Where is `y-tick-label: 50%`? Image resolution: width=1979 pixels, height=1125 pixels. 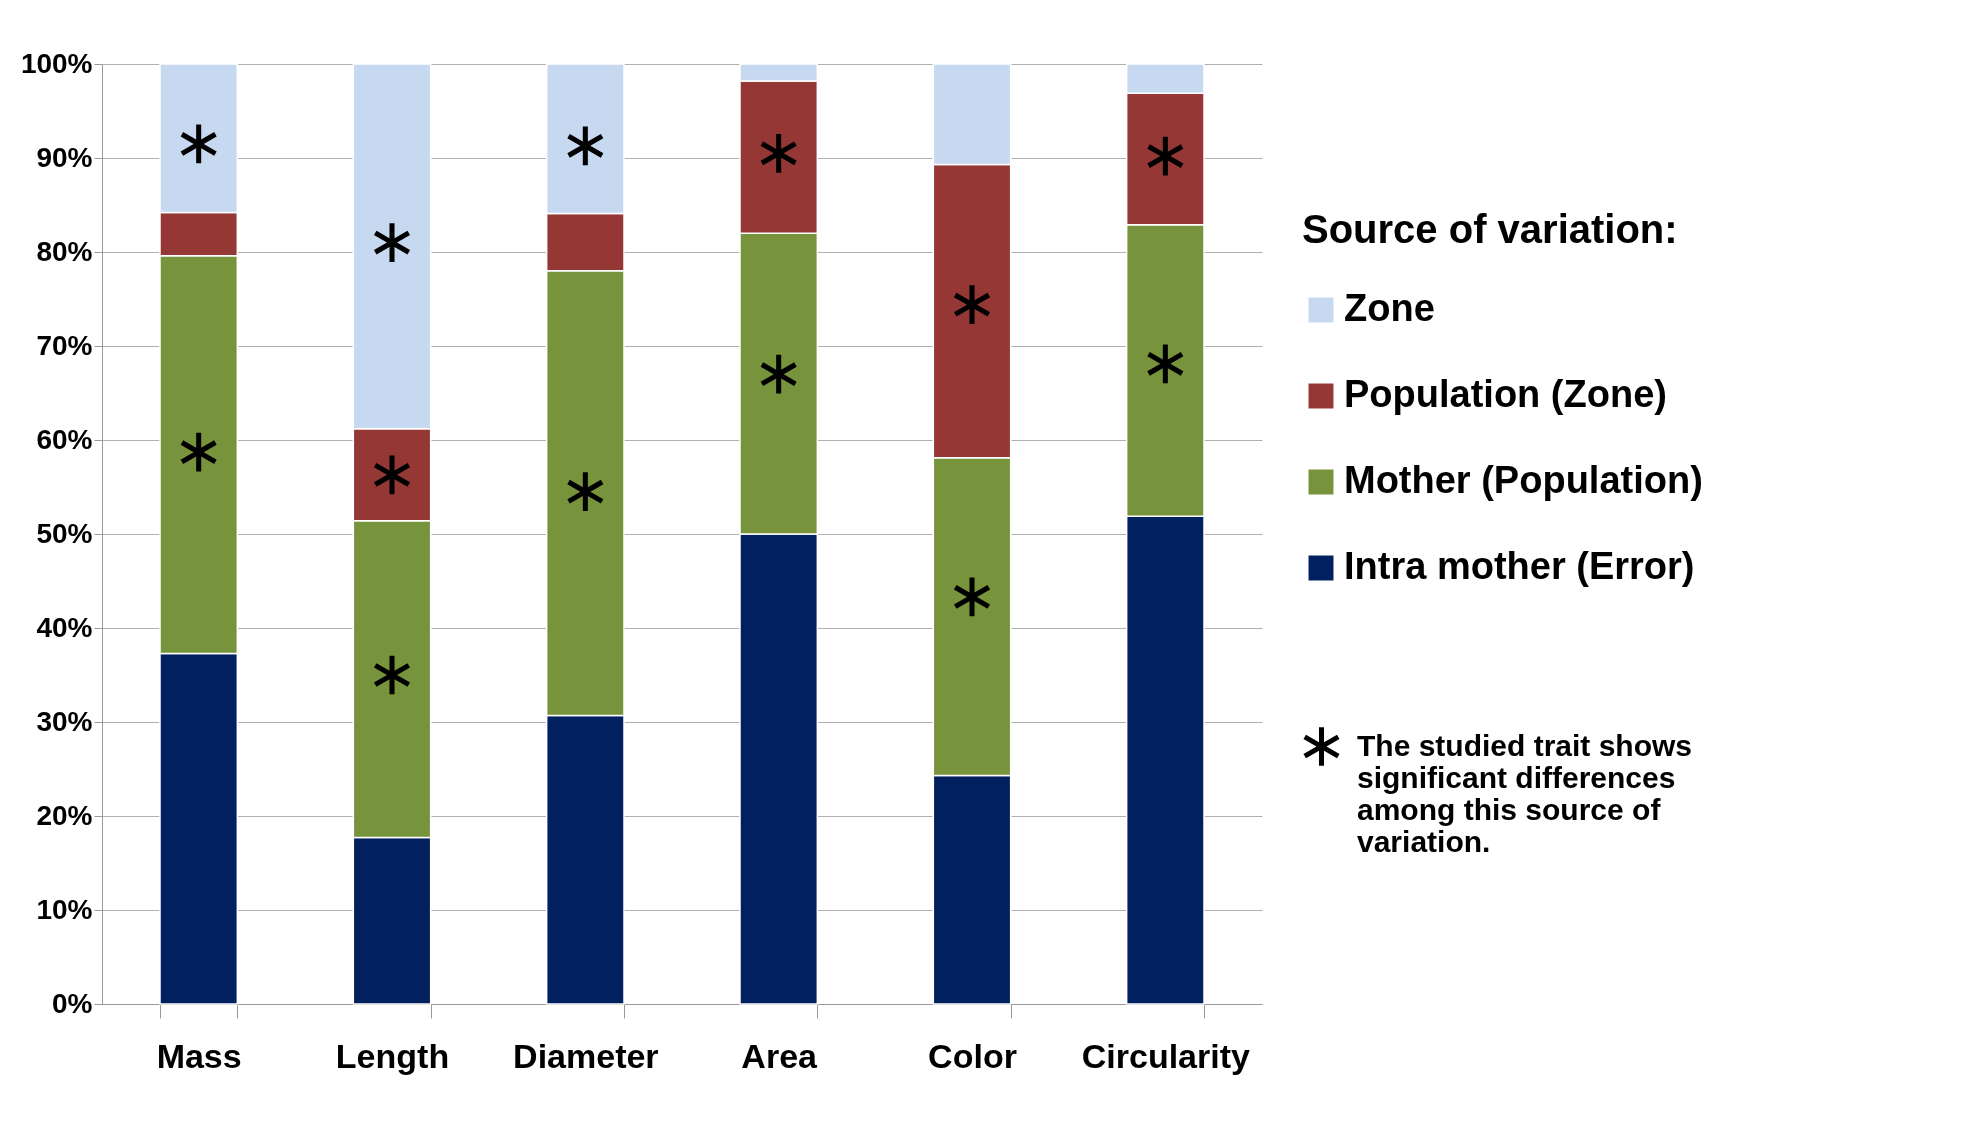 y-tick-label: 50% is located at coordinates (64, 533).